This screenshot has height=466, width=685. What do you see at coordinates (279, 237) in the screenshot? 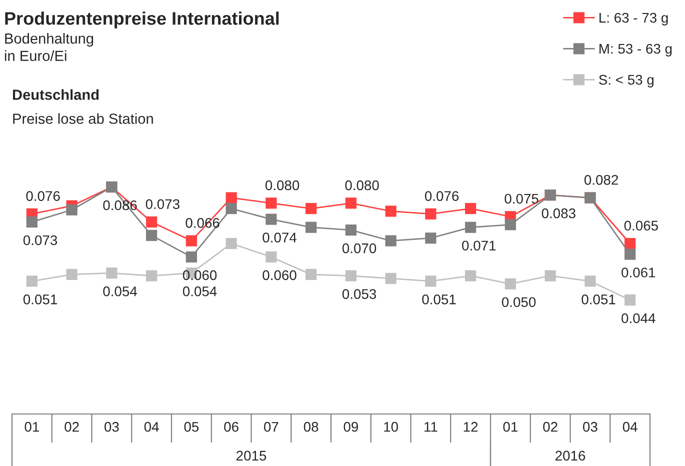
I see `data-label: 0.074` at bounding box center [279, 237].